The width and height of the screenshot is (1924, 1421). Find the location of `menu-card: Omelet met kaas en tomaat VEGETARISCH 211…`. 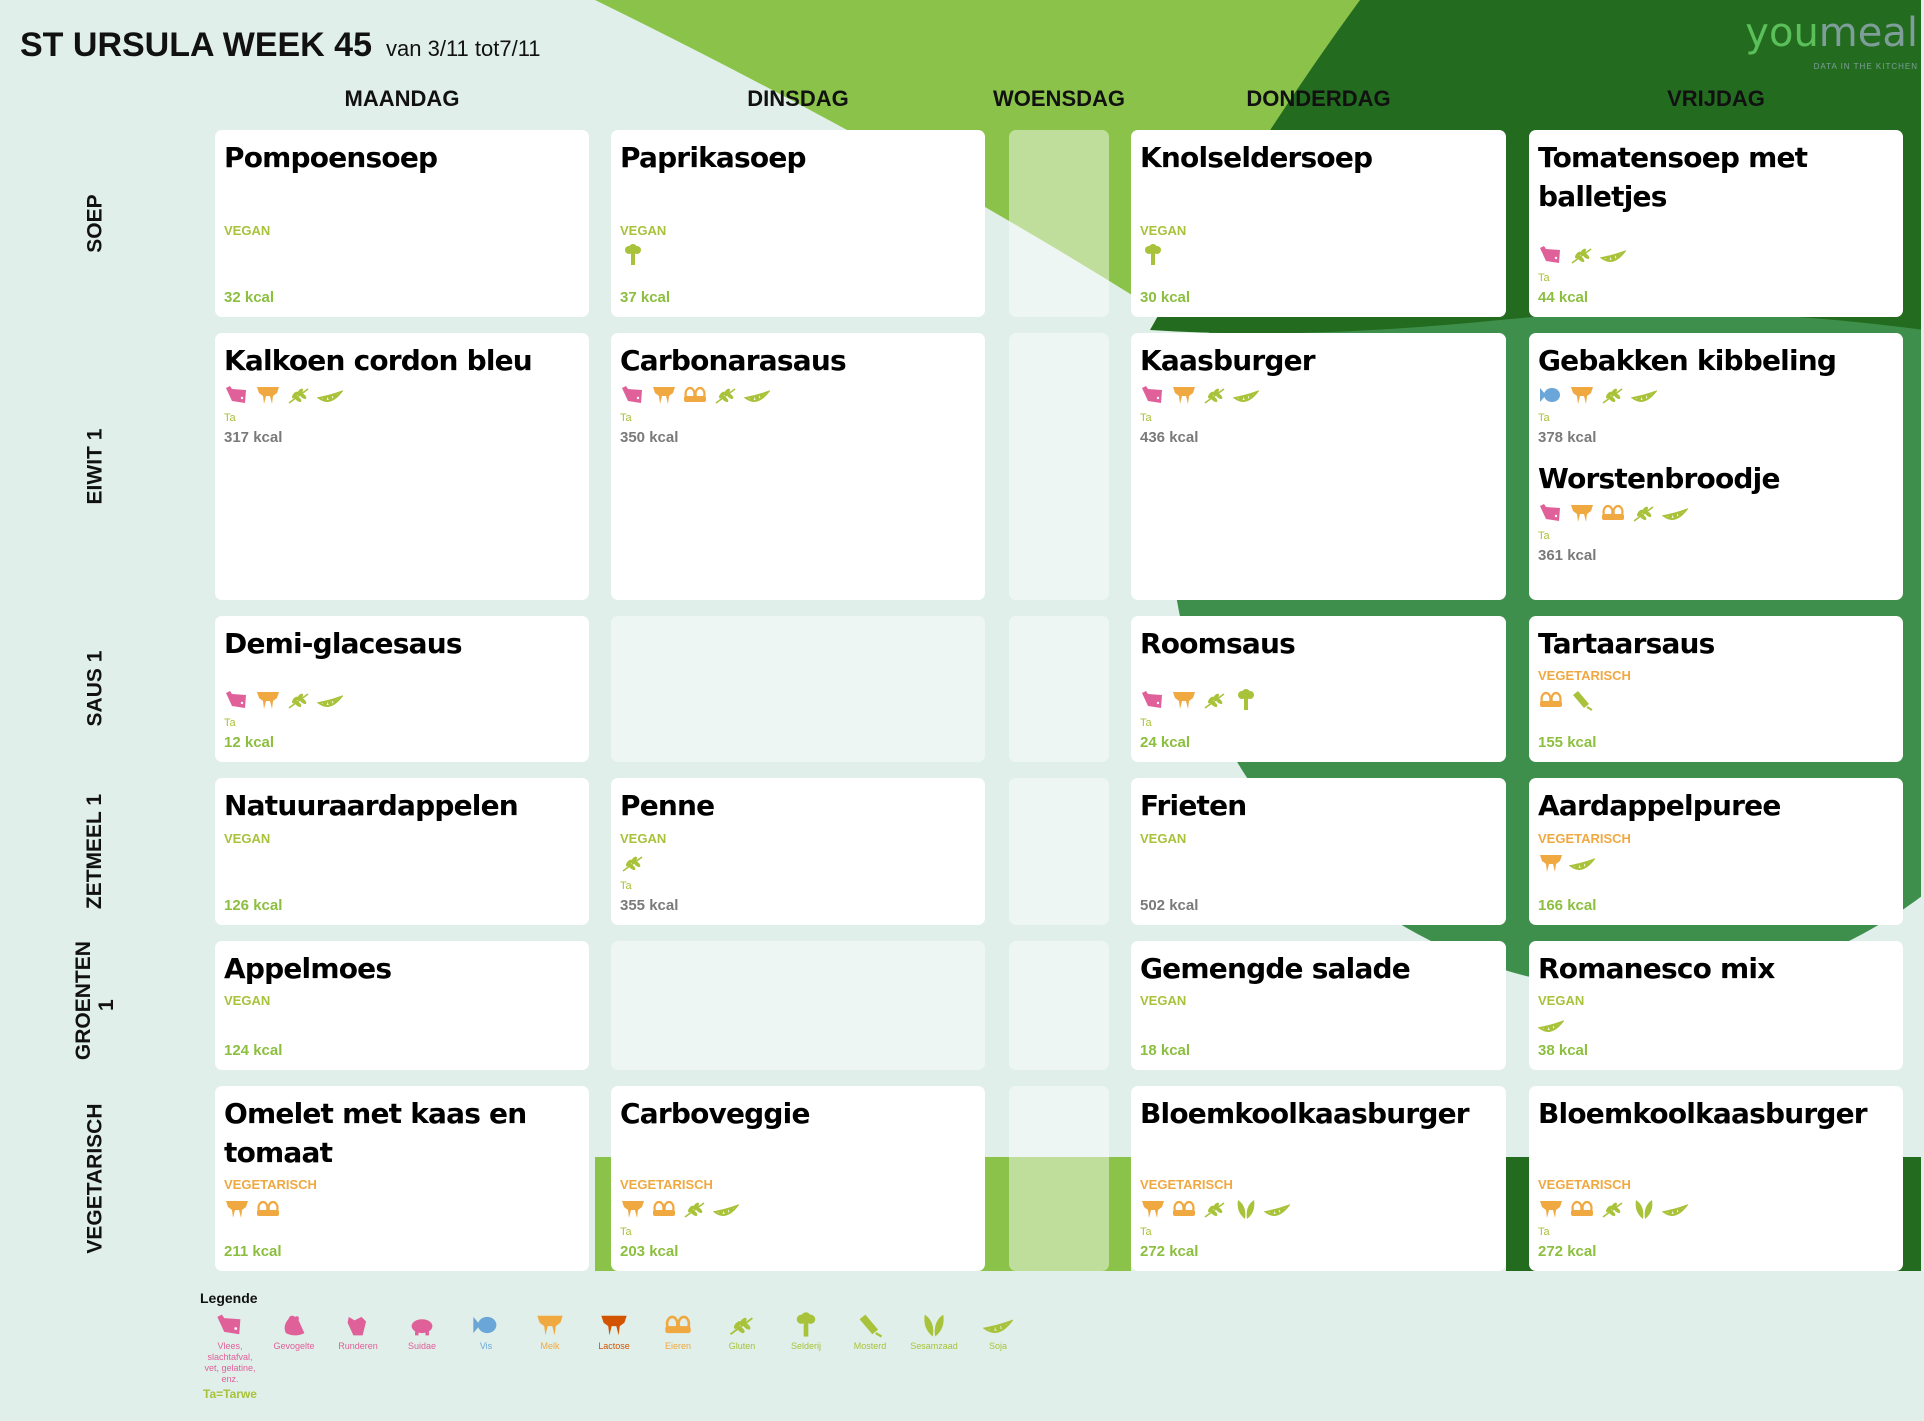

menu-card: Omelet met kaas en tomaat VEGETARISCH 211… is located at coordinates (402, 1178).